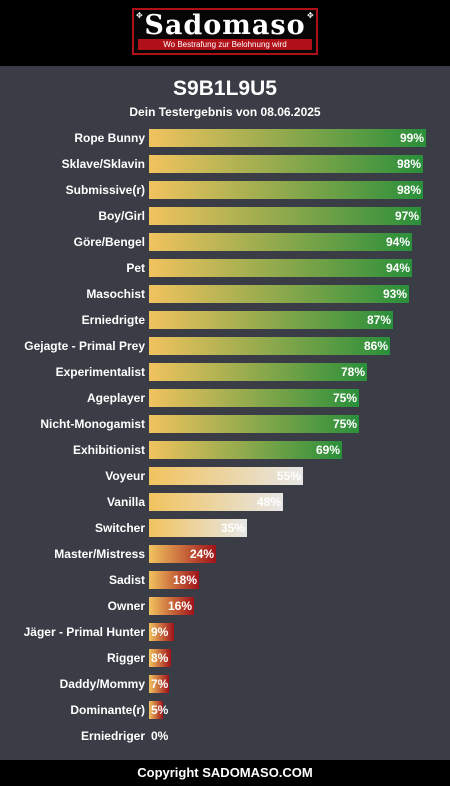 The width and height of the screenshot is (450, 786). Describe the element at coordinates (394, 294) in the screenshot. I see `chart-value-label: 93%` at that location.